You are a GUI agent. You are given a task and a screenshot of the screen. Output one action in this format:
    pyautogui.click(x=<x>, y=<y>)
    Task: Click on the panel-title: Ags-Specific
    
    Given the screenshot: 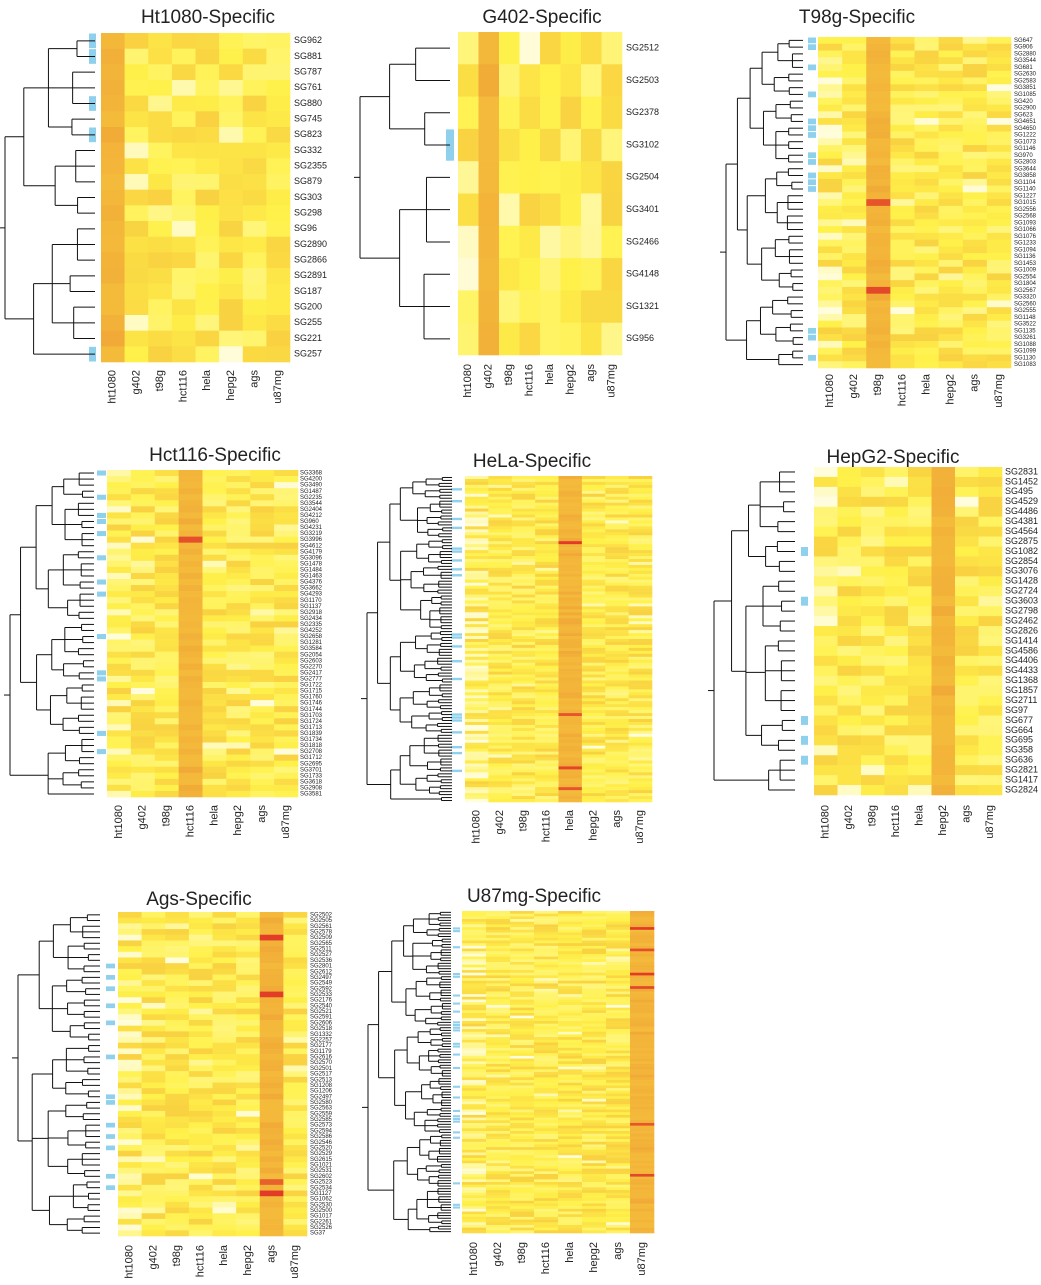 What is the action you would take?
    pyautogui.click(x=199, y=899)
    